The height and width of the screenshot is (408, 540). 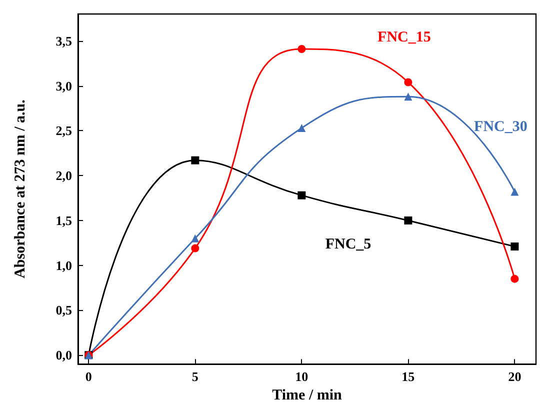 What do you see at coordinates (64, 130) in the screenshot?
I see `y-tick-label: 2,5` at bounding box center [64, 130].